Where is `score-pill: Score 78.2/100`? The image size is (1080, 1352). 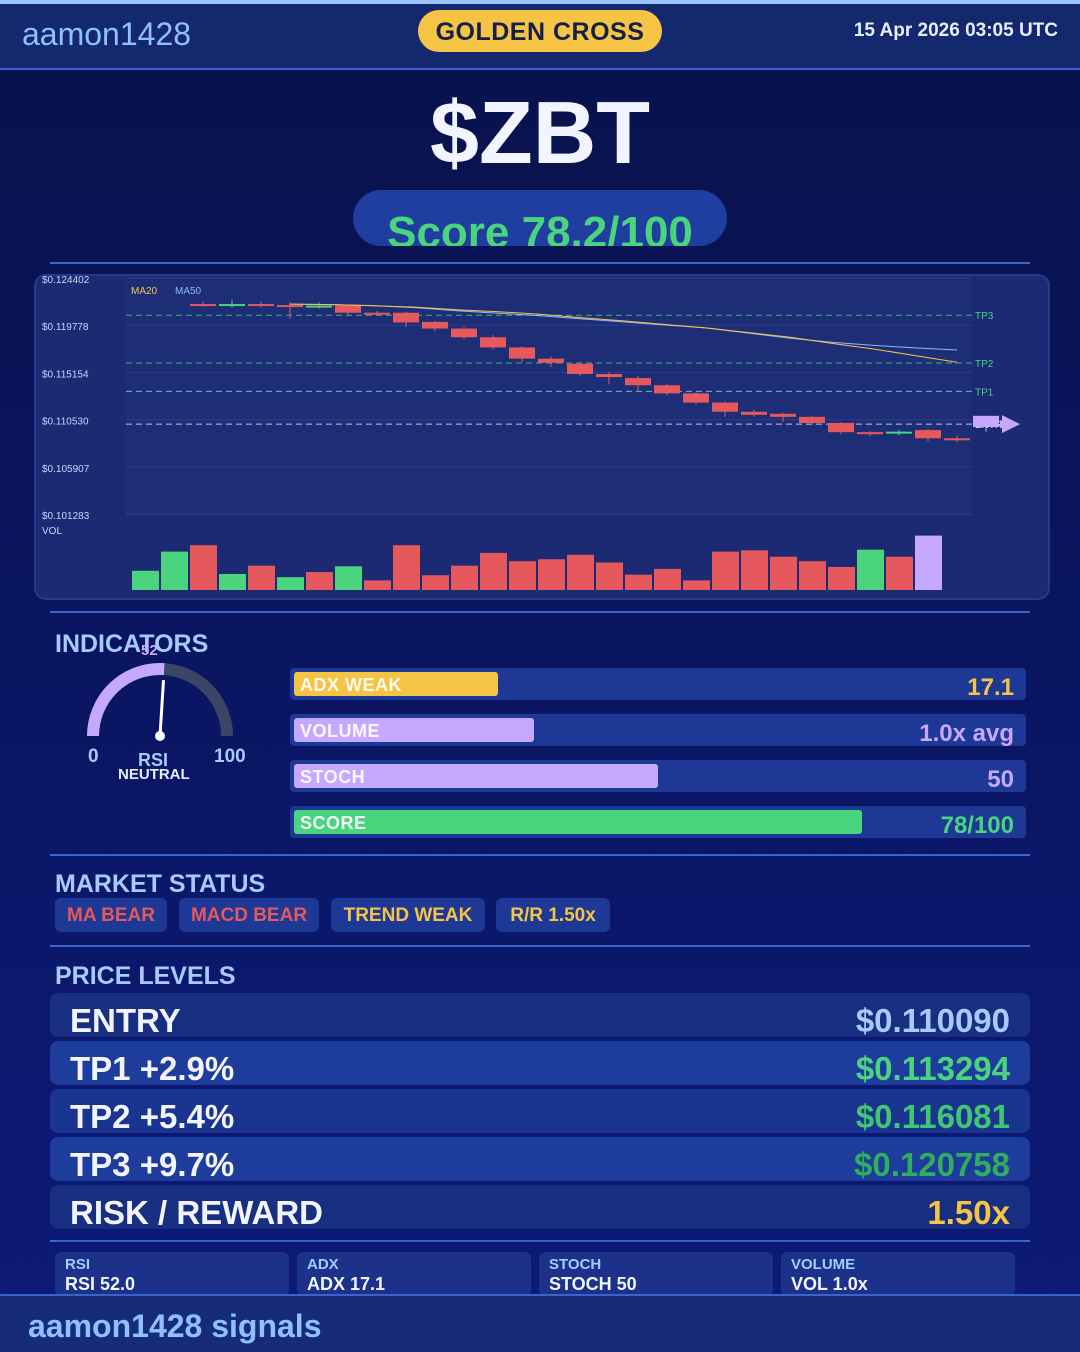 score-pill: Score 78.2/100 is located at coordinates (540, 218).